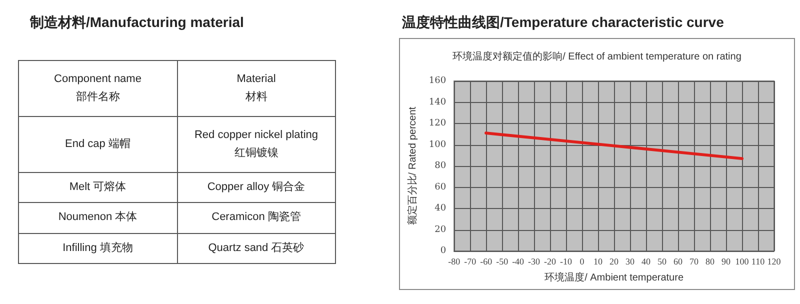 Image resolution: width=800 pixels, height=304 pixels. I want to click on x-tick-label: 10, so click(599, 261).